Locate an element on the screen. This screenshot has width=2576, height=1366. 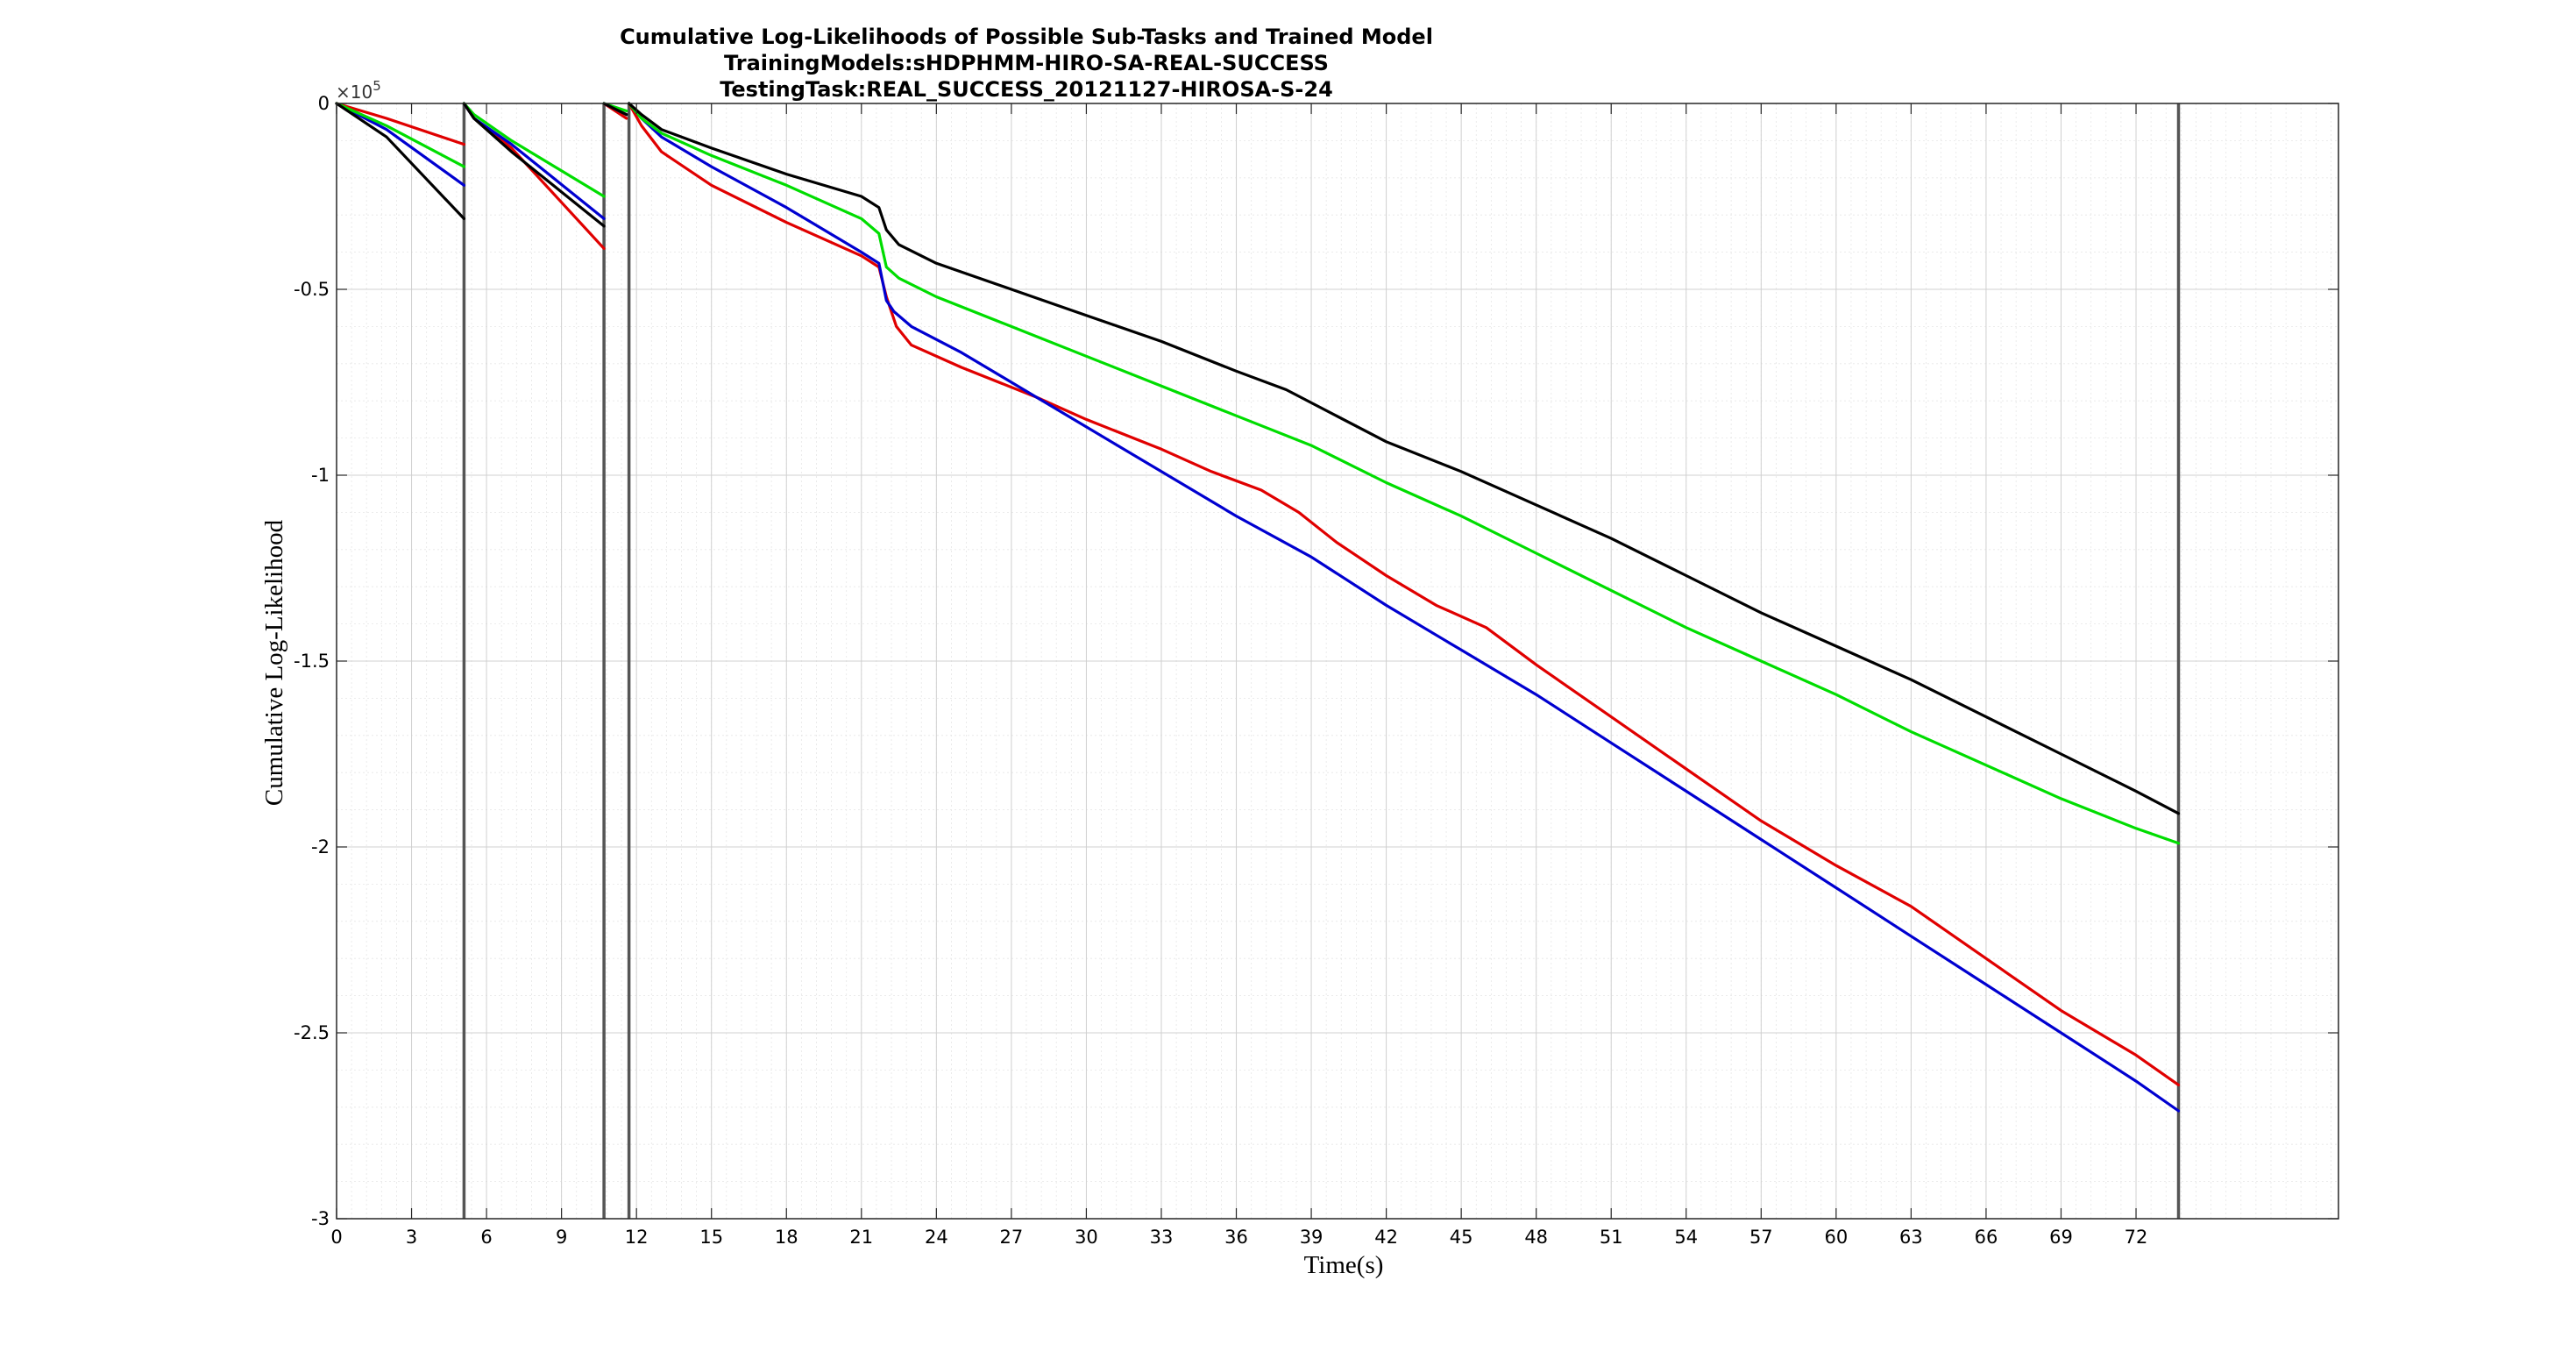
y-tick-label: -1 is located at coordinates (321, 475).